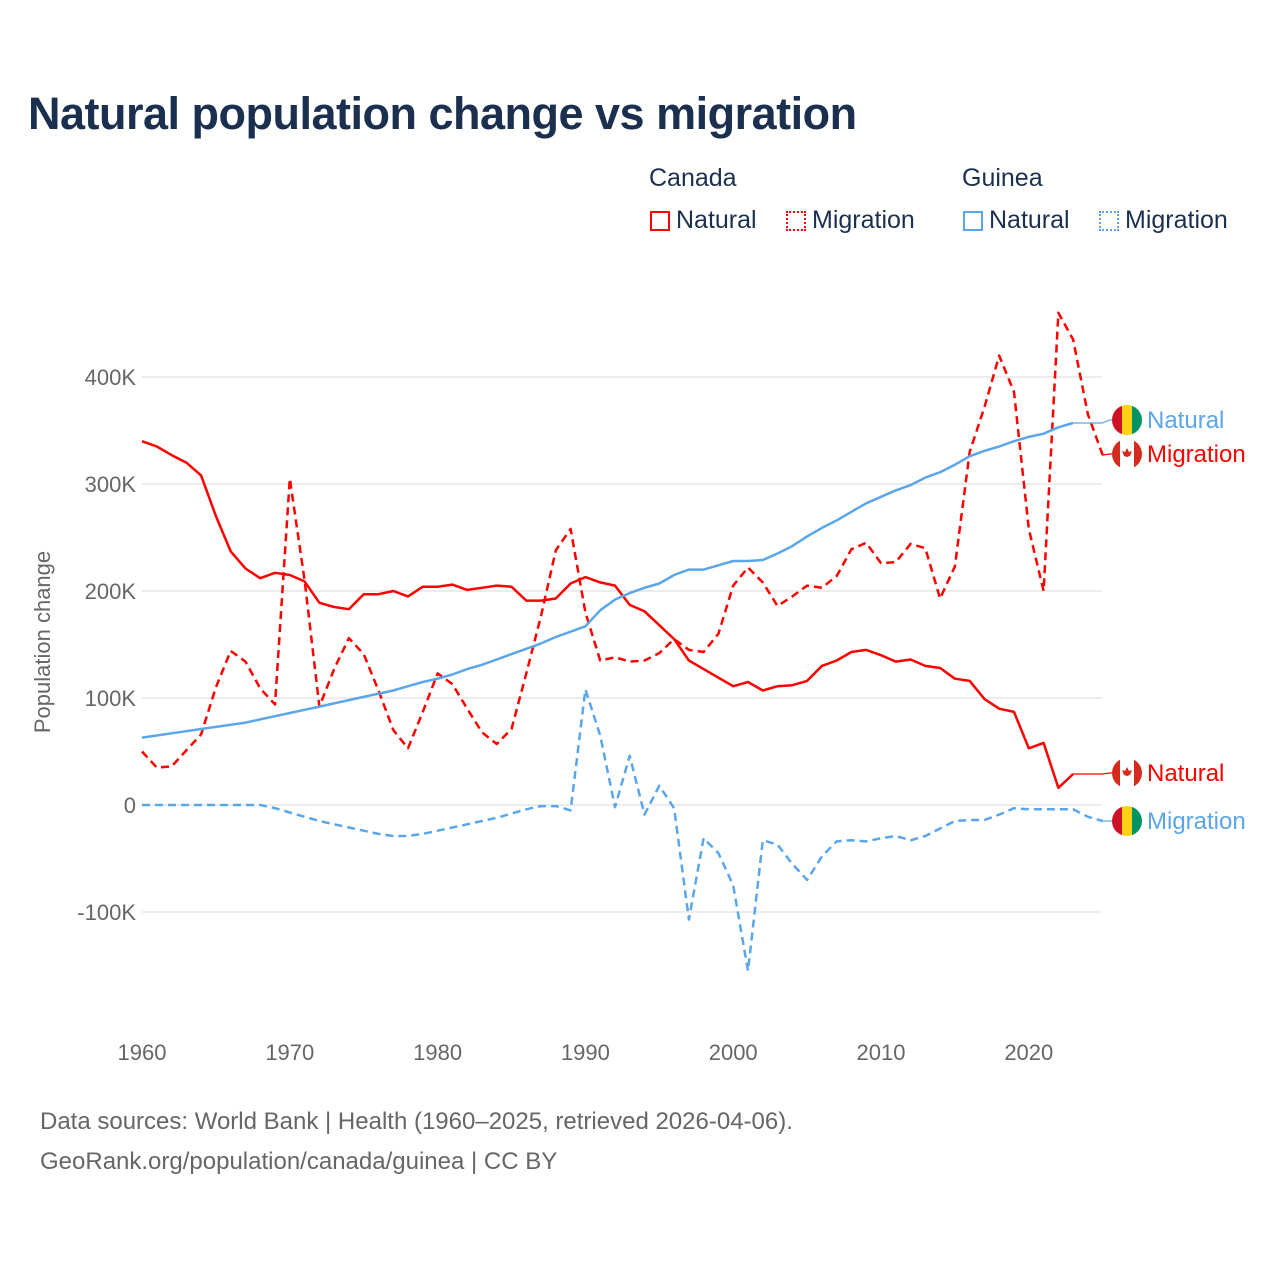 This screenshot has height=1280, width=1280. Describe the element at coordinates (111, 377) in the screenshot. I see `y-tick-label: 400K` at that location.